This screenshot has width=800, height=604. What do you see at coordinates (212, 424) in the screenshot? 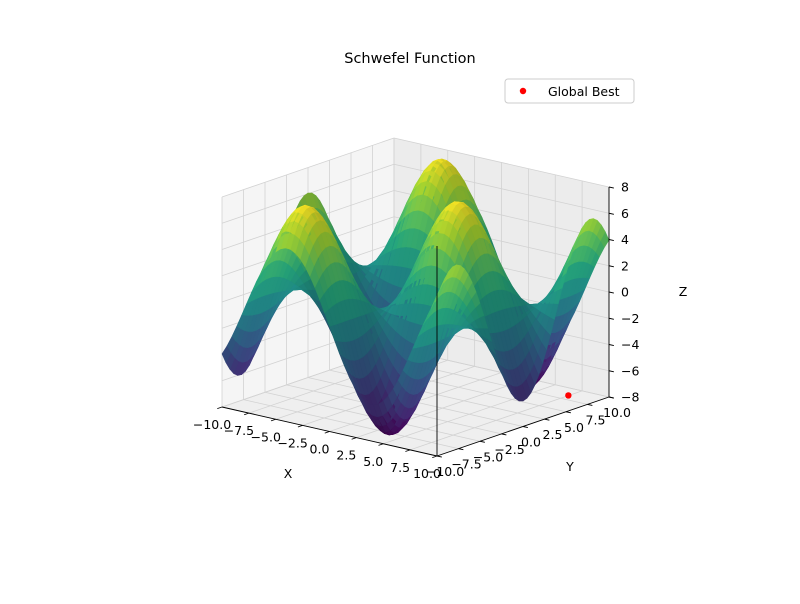
I see `x-tick-label: −10.0` at bounding box center [212, 424].